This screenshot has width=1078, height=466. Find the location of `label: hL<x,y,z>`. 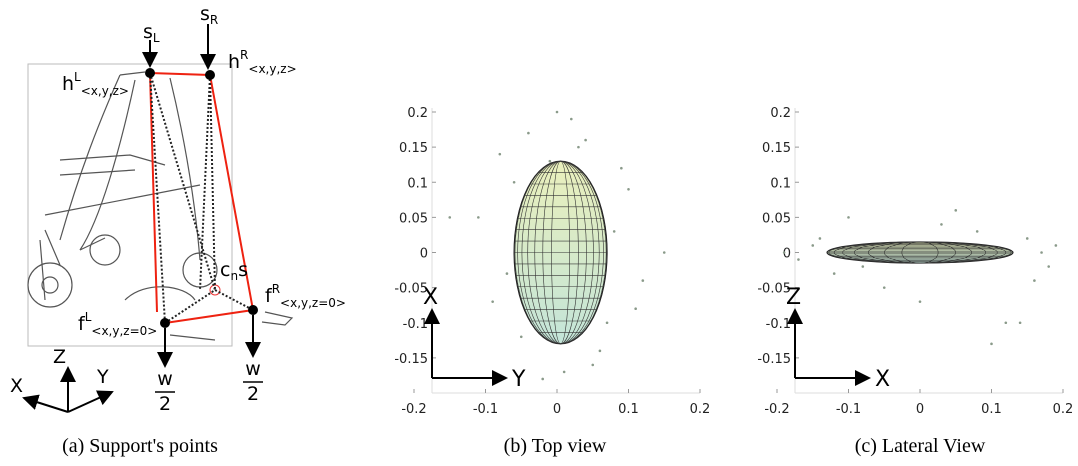

label: hL<x,y,z> is located at coordinates (95, 84).